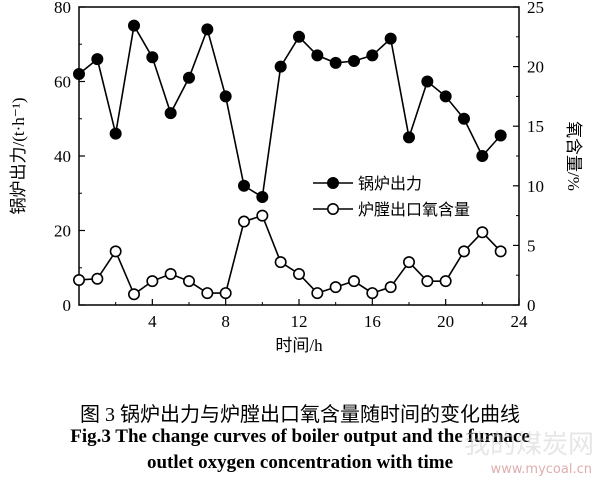 The image size is (600, 488). What do you see at coordinates (390, 184) in the screenshot?
I see `legend-label: 锅炉出力` at bounding box center [390, 184].